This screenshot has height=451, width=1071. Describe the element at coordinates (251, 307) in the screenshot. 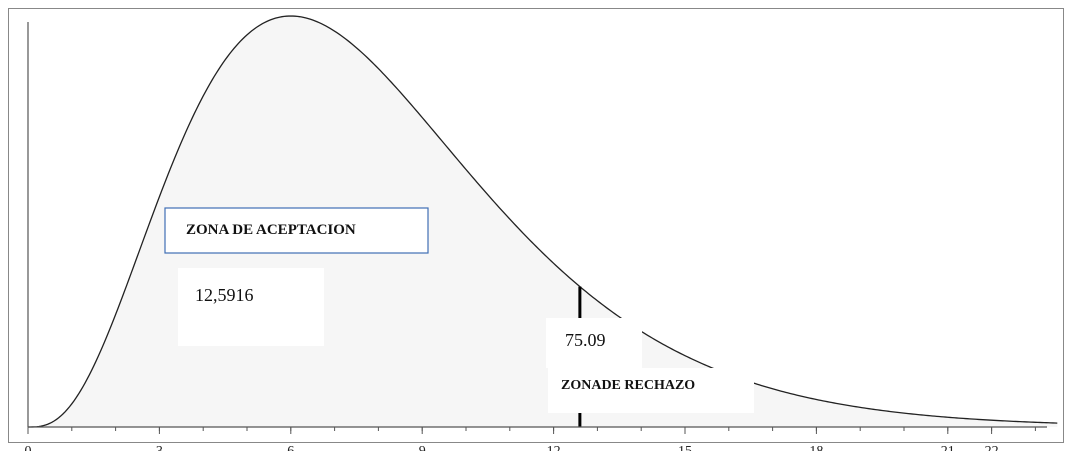

I see `acceptance-value-box` at that location.